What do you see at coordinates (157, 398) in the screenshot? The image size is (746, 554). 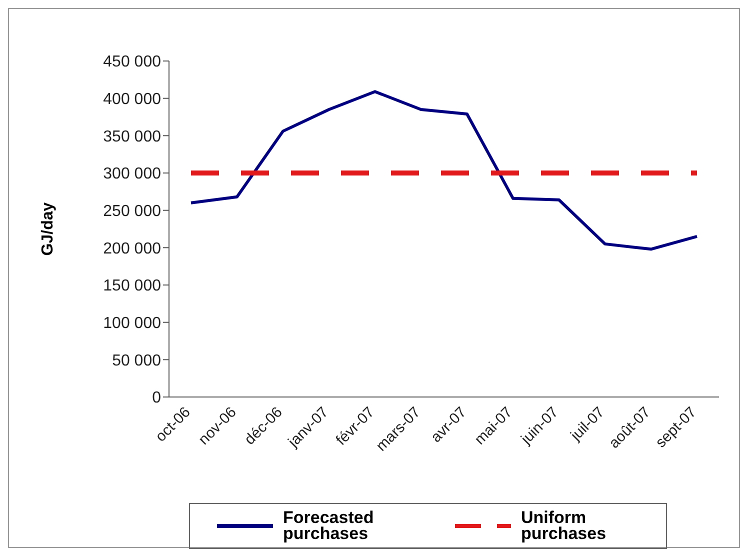 I see `y-tick-label: 0` at bounding box center [157, 398].